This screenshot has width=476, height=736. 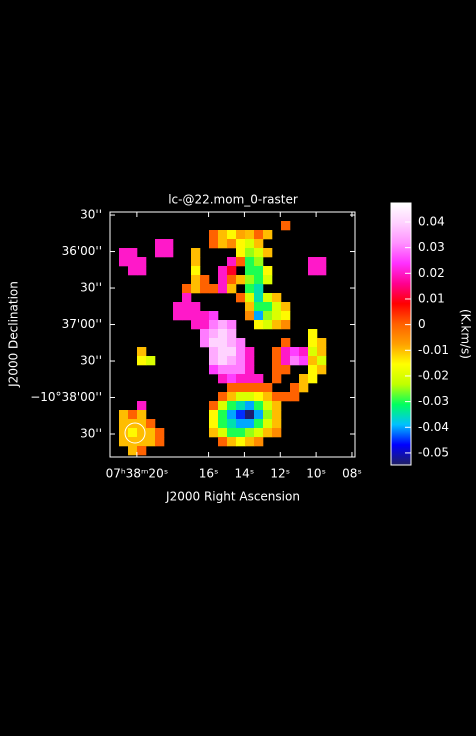 I want to click on x-tick-label: 10ˢ, so click(x=316, y=474).